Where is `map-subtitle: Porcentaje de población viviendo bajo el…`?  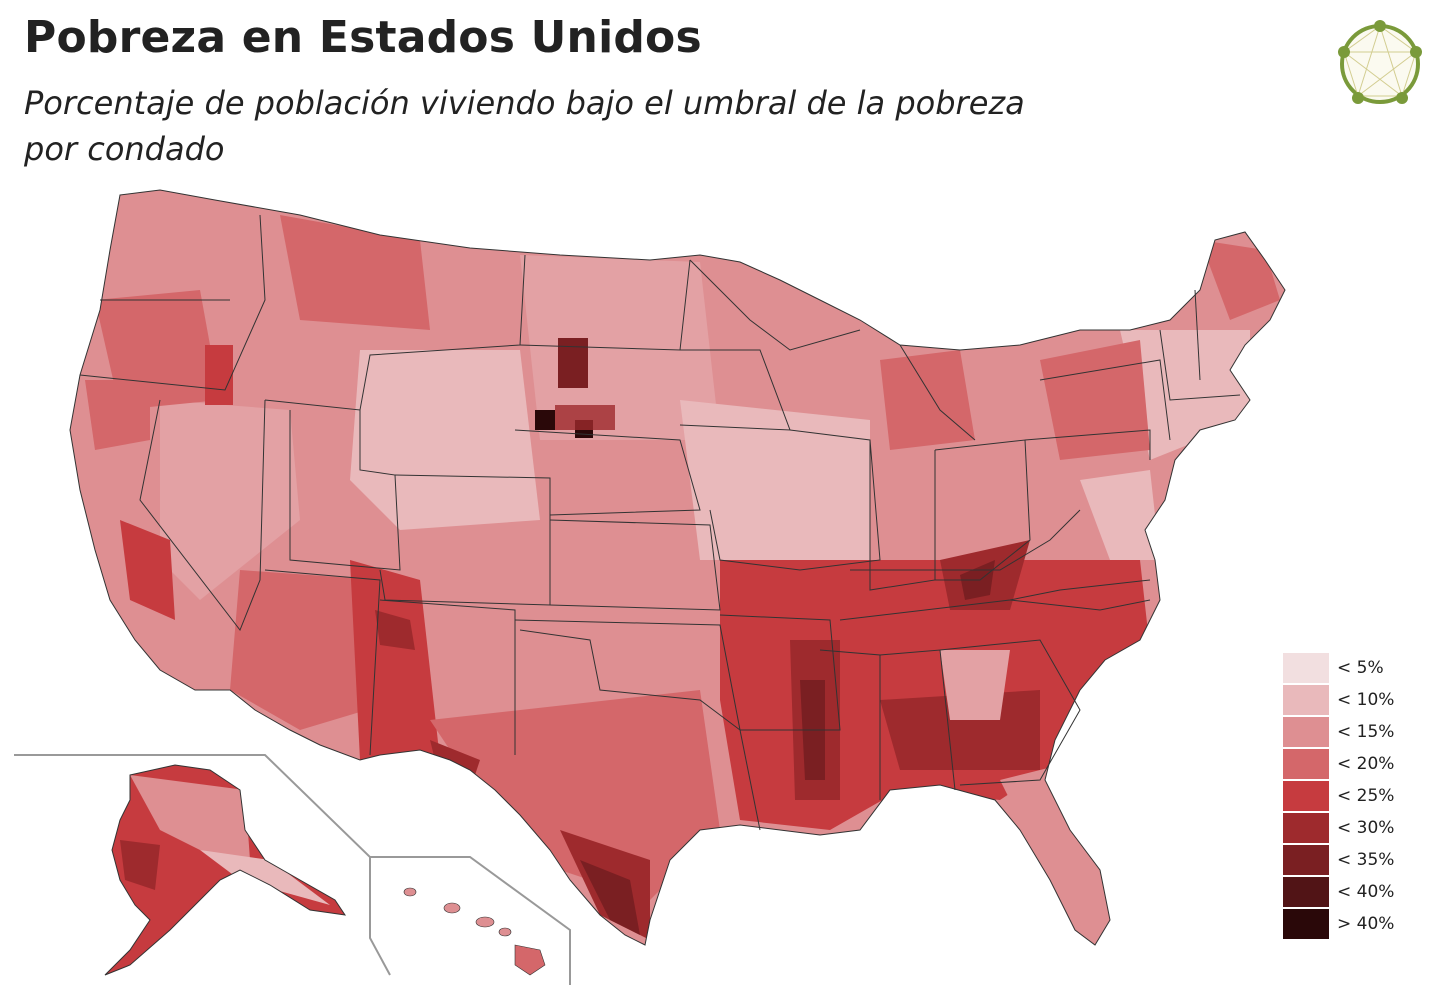 map-subtitle: Porcentaje de población viviendo bajo el… is located at coordinates (524, 126).